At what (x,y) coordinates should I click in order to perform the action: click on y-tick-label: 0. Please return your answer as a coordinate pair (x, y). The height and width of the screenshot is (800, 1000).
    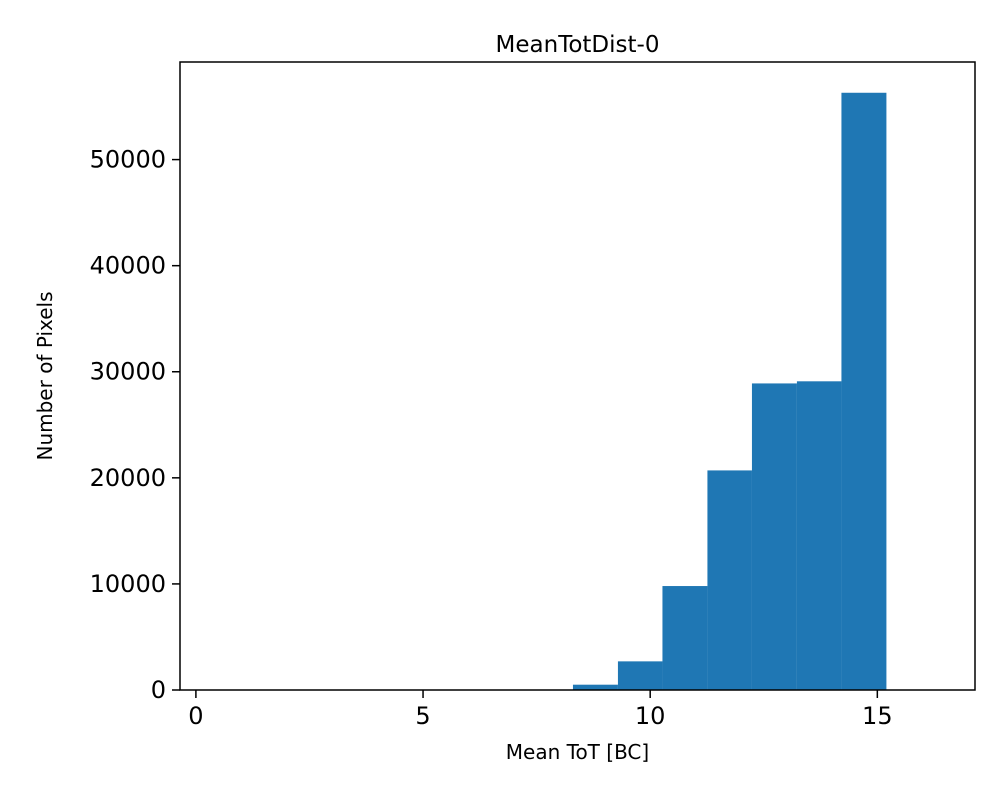
    Looking at the image, I should click on (158, 690).